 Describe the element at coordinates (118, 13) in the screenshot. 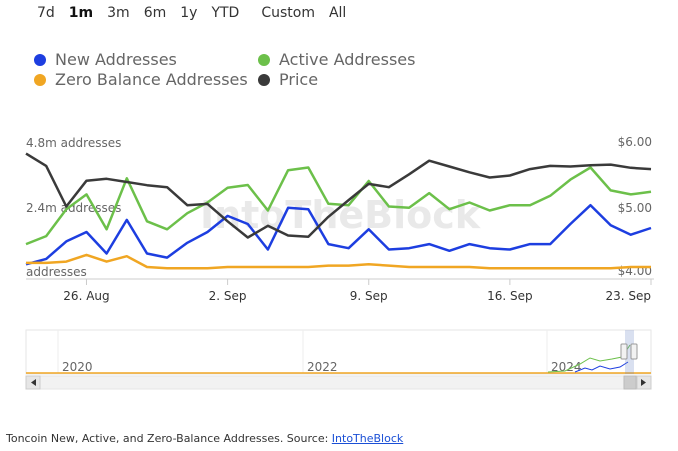

I see `range-button-3m: 3m` at that location.